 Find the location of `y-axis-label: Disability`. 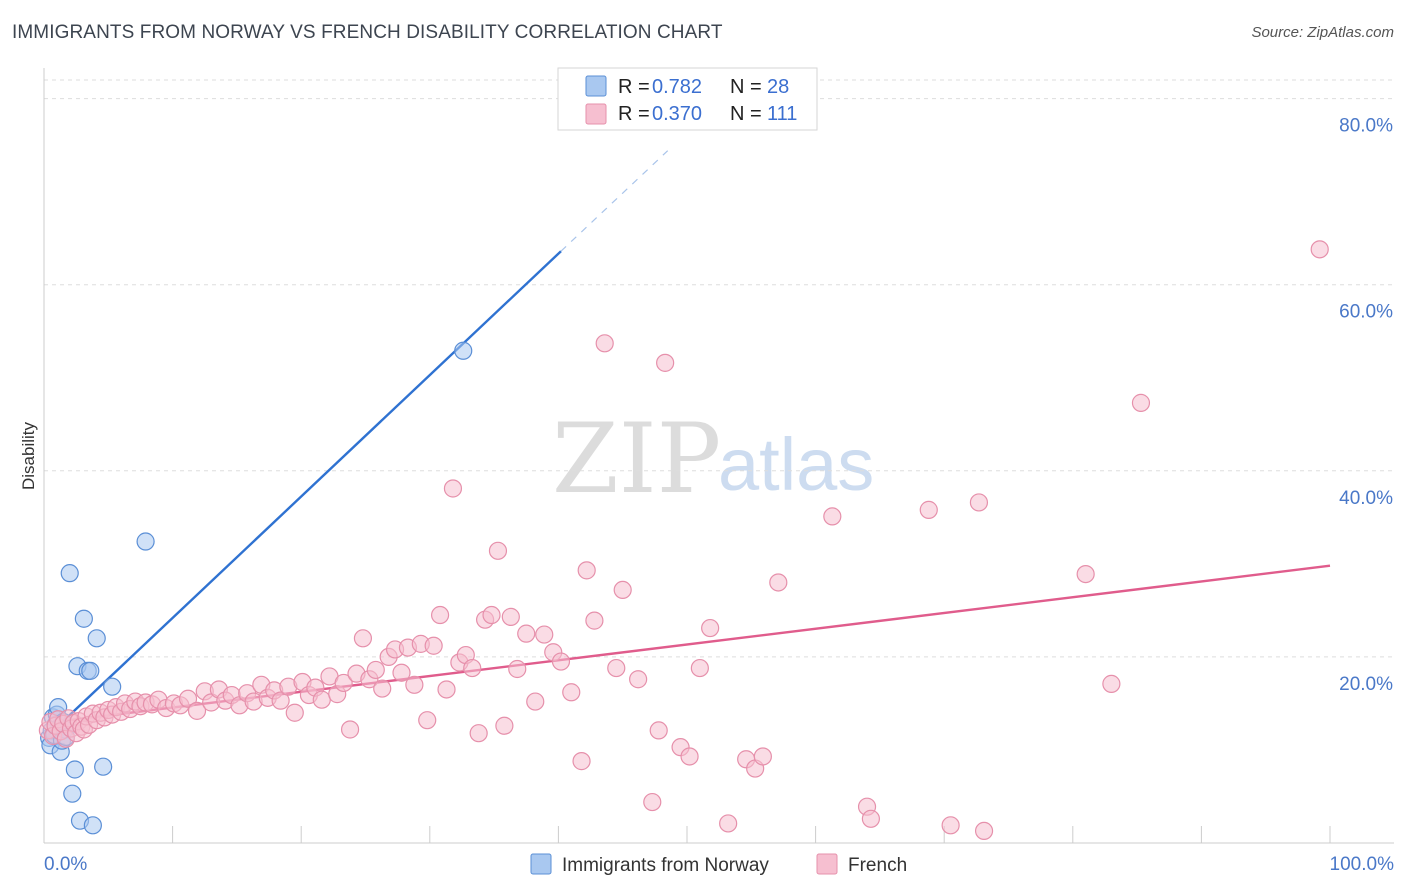

y-axis-label: Disability is located at coordinates (28, 455).